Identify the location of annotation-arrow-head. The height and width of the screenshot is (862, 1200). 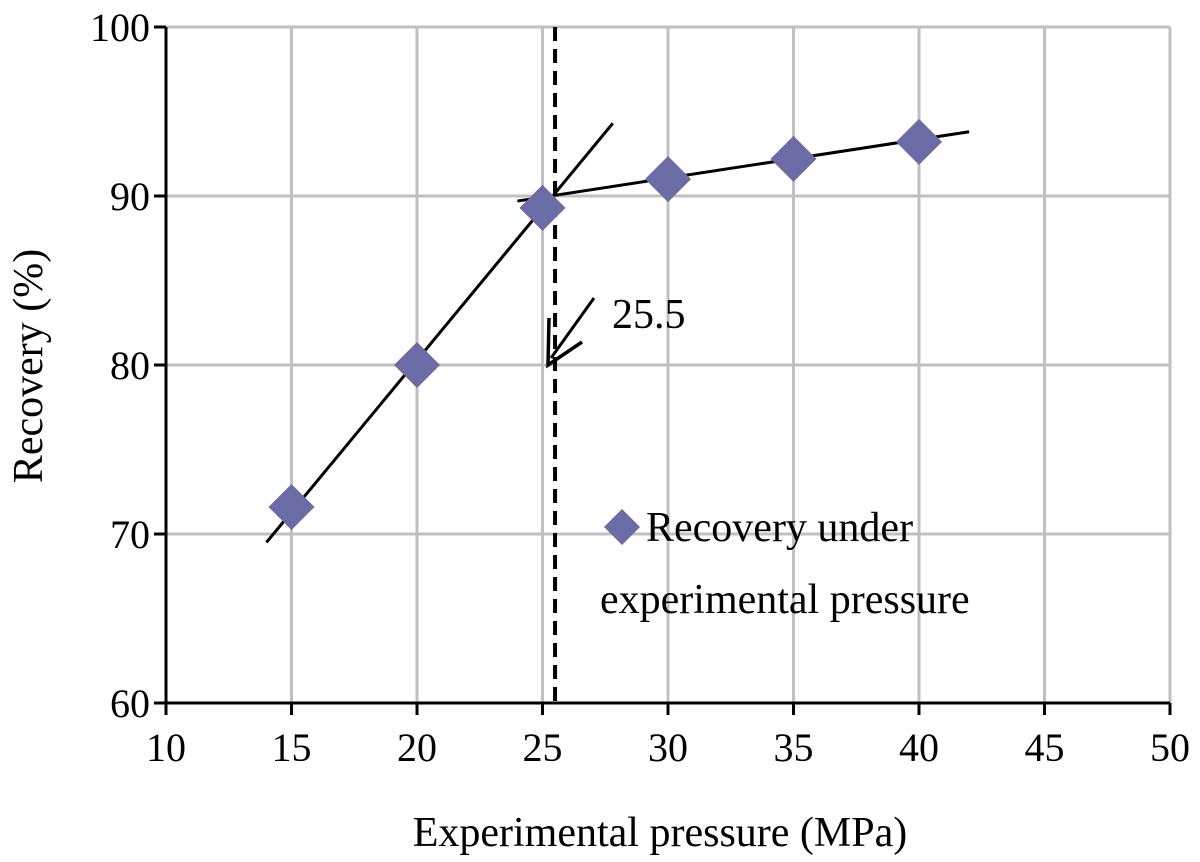
(564, 343).